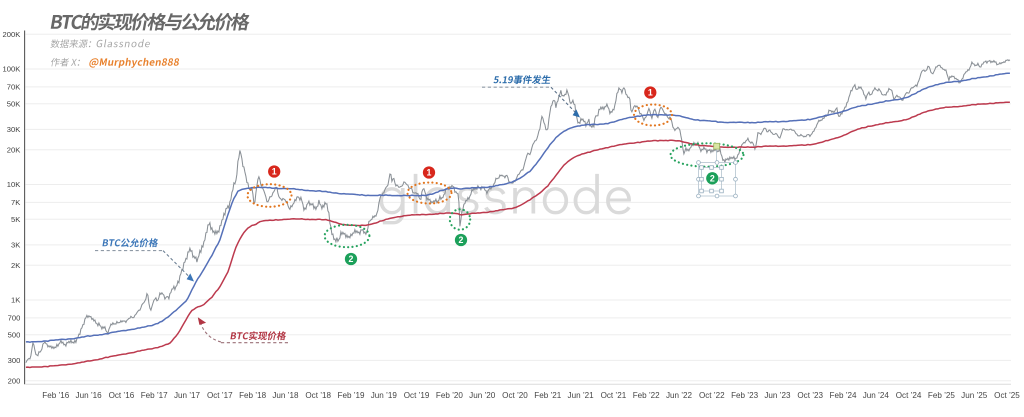 This screenshot has width=1024, height=417. What do you see at coordinates (220, 395) in the screenshot?
I see `svg-text: Oct ’17` at bounding box center [220, 395].